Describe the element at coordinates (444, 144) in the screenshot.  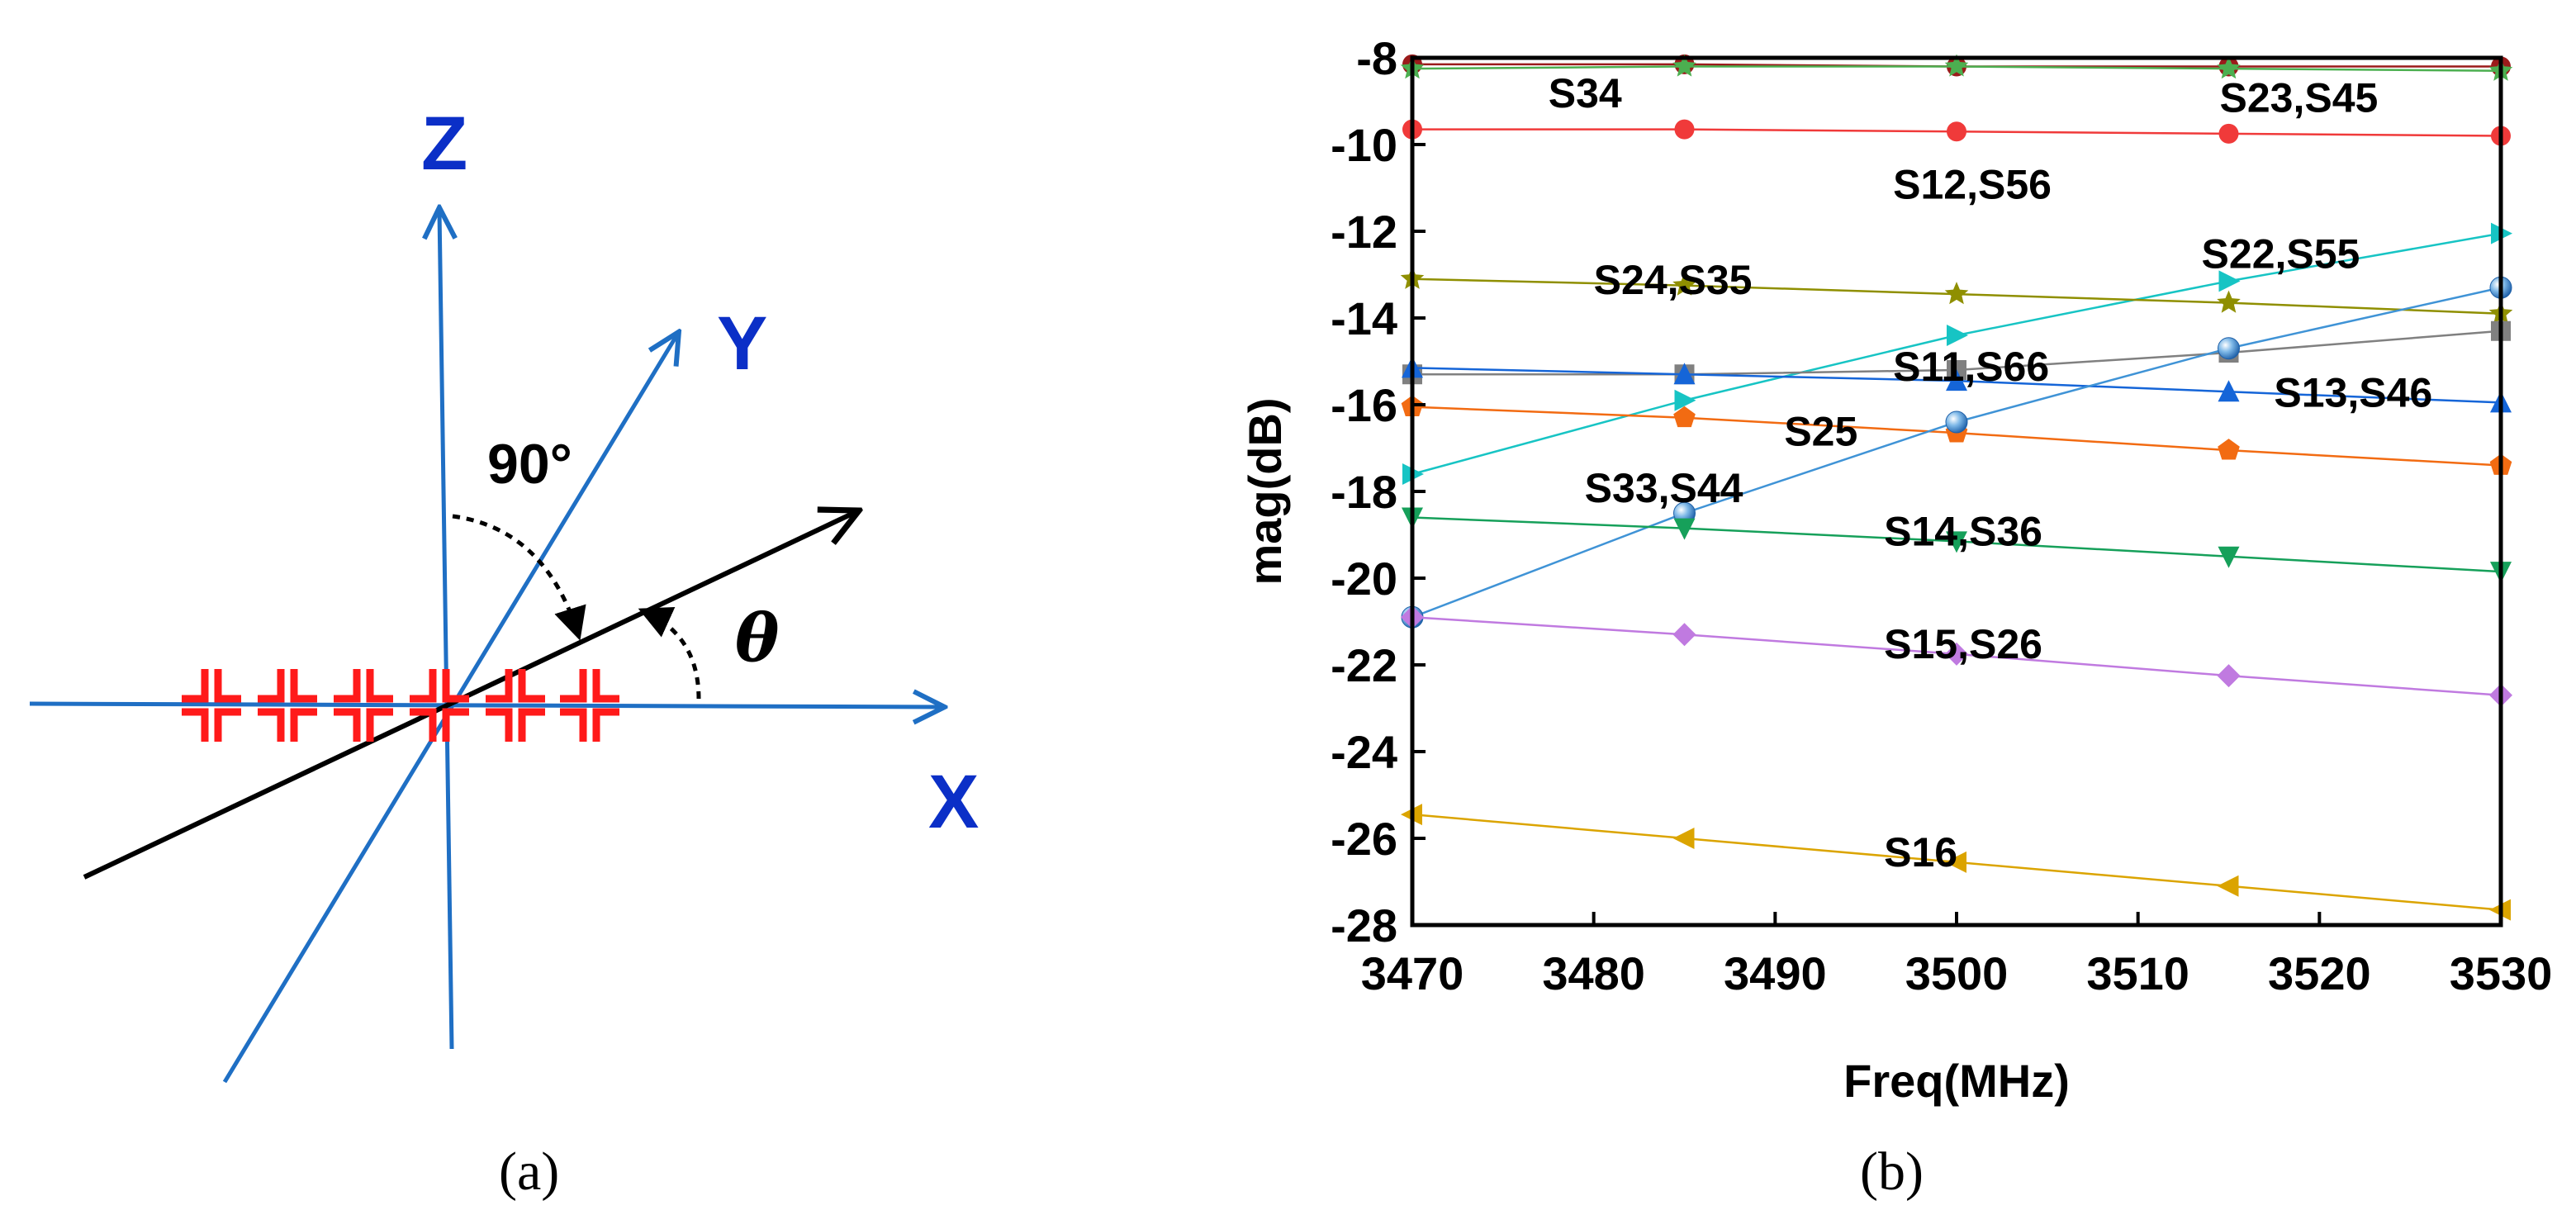
I see `z-axis-label: Z` at that location.